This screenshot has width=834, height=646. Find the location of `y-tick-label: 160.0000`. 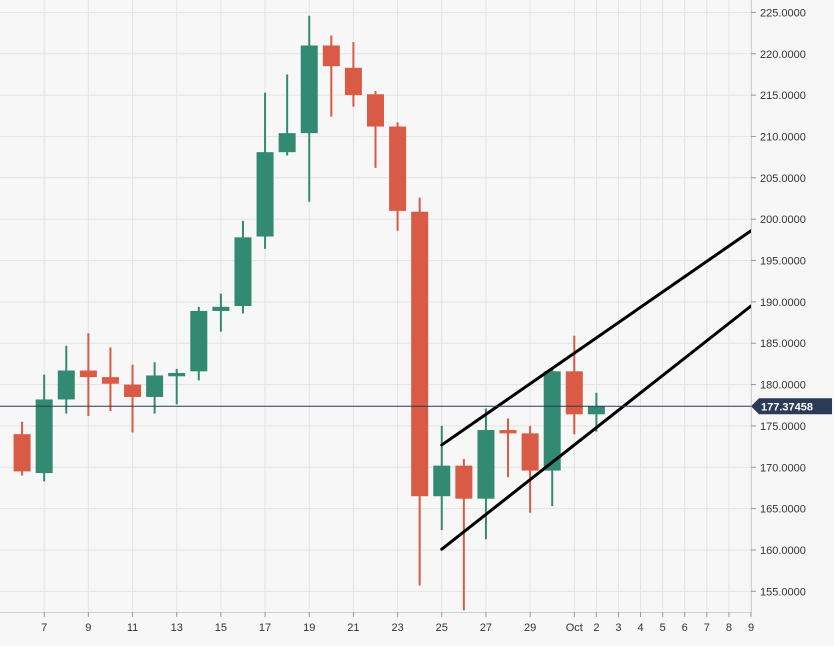

y-tick-label: 160.0000 is located at coordinates (783, 551).